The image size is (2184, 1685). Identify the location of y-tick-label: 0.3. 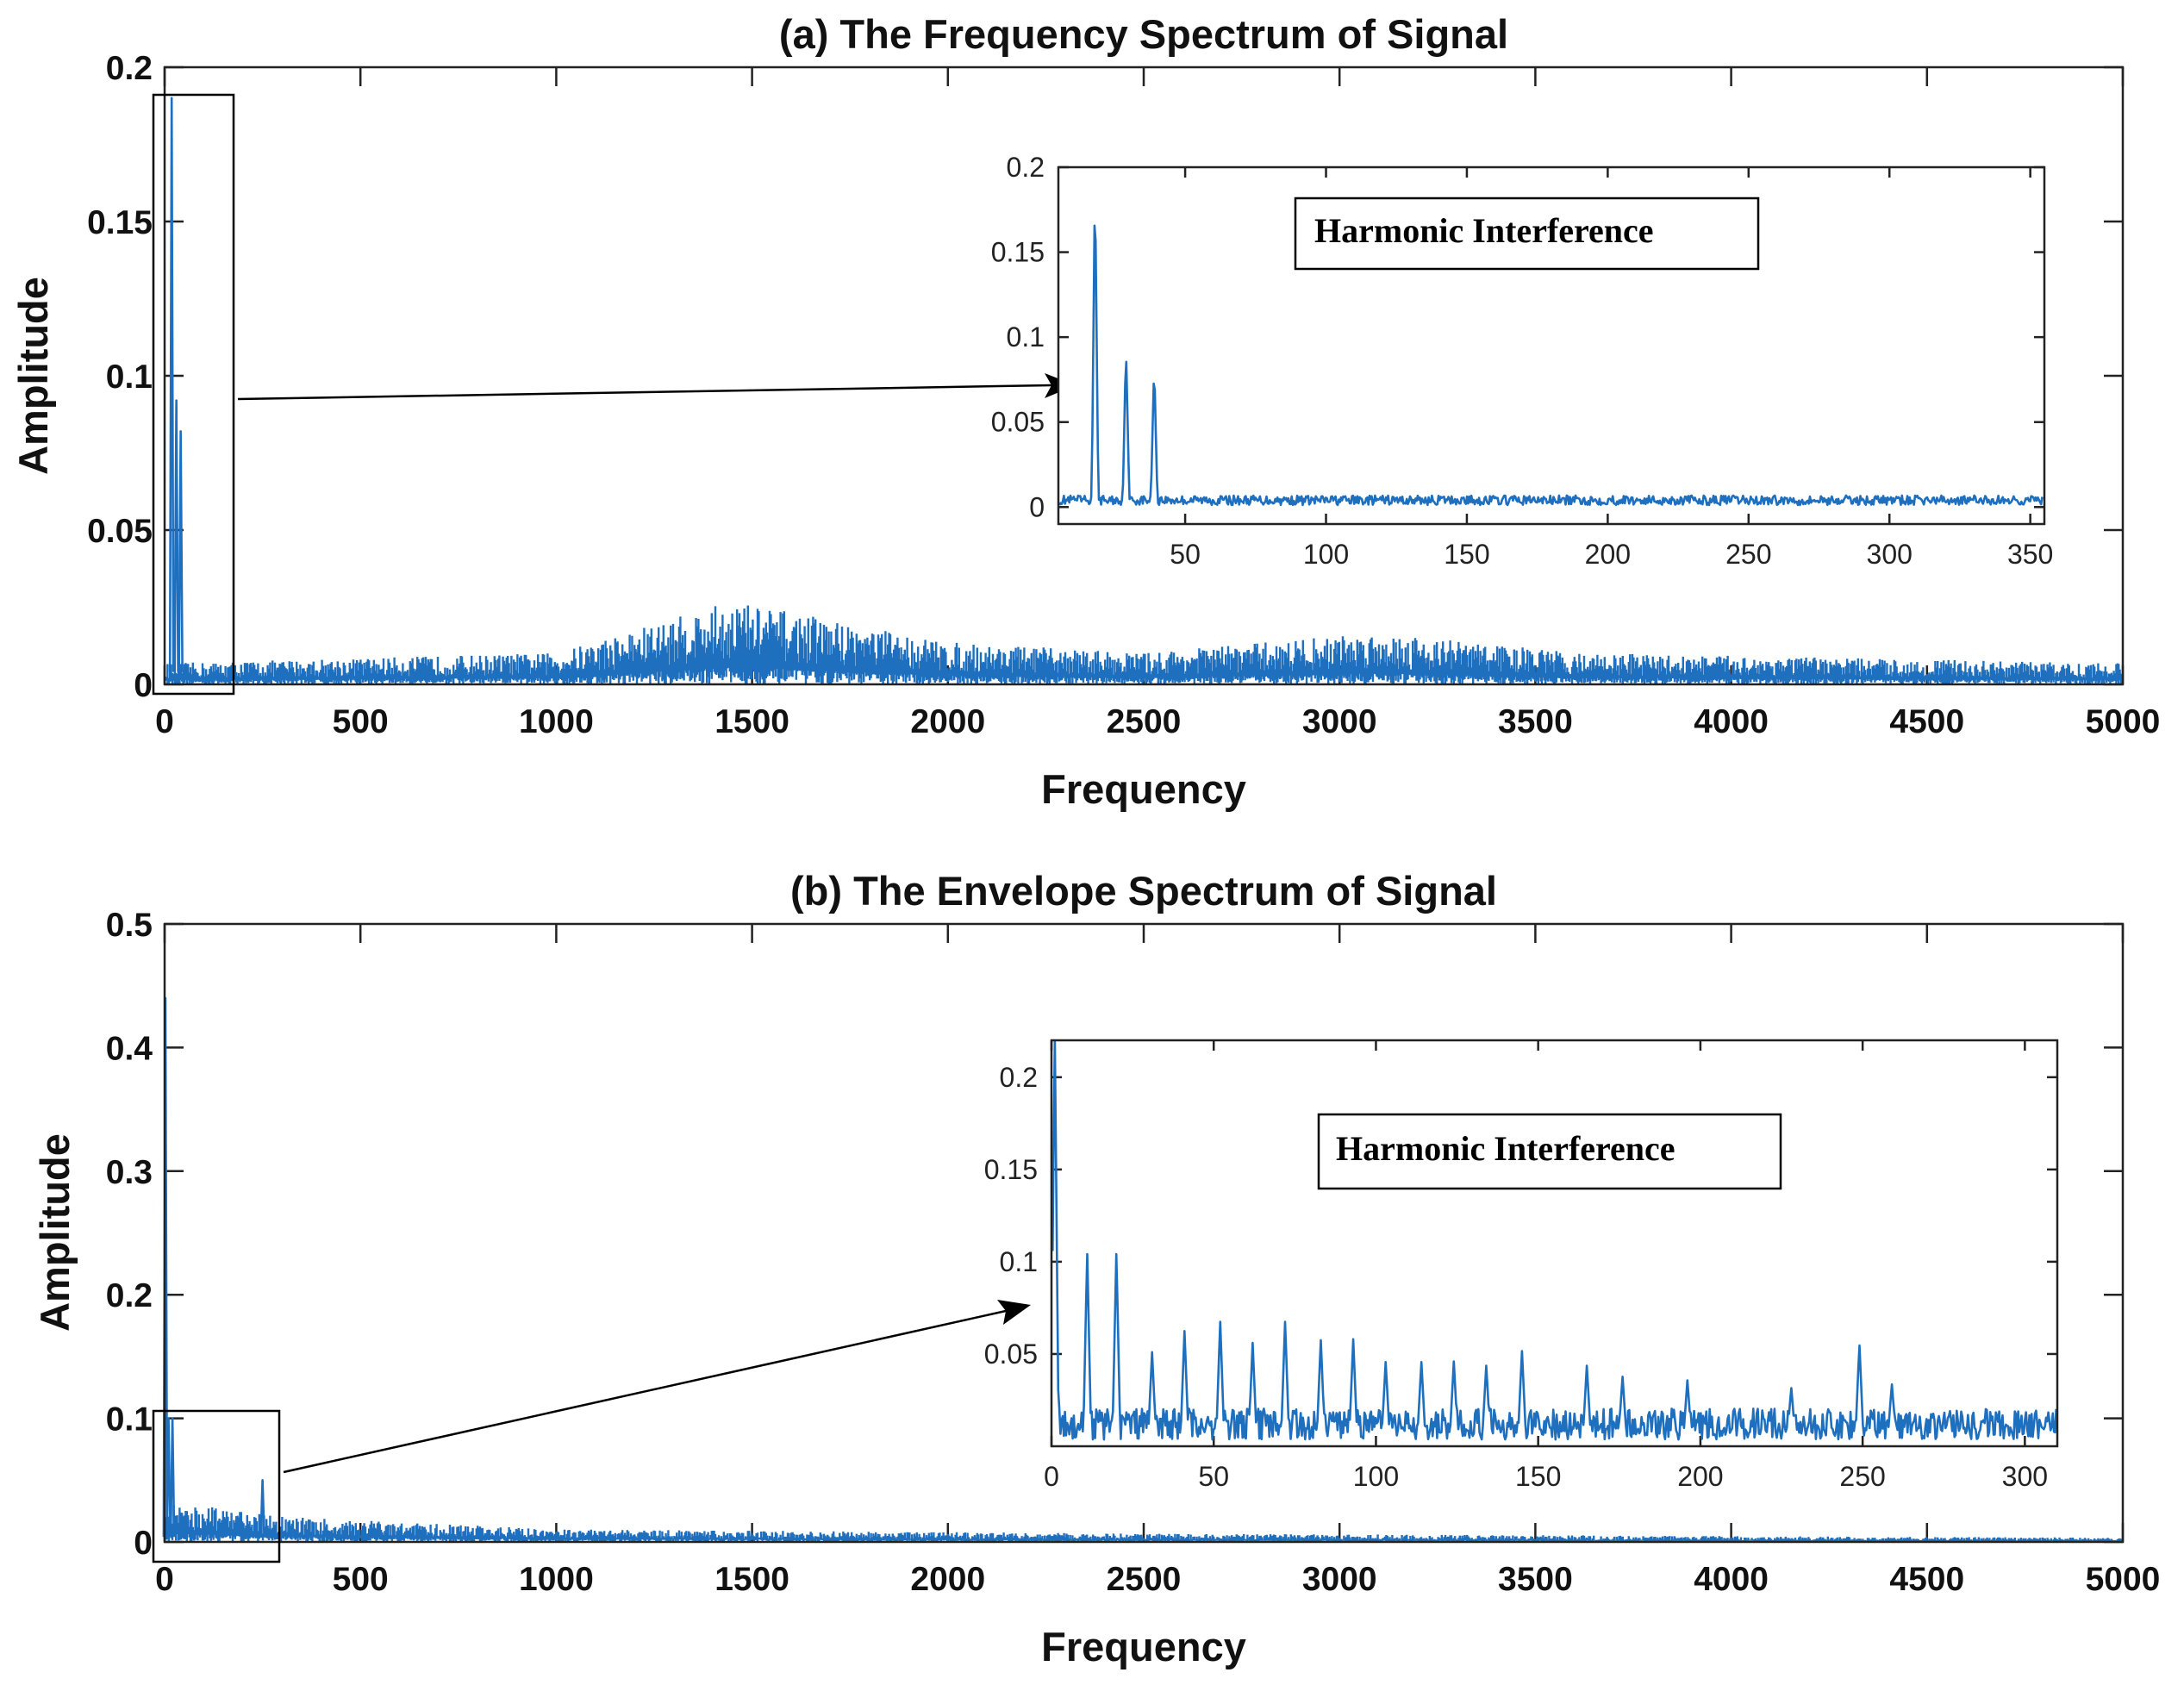
(129, 1172).